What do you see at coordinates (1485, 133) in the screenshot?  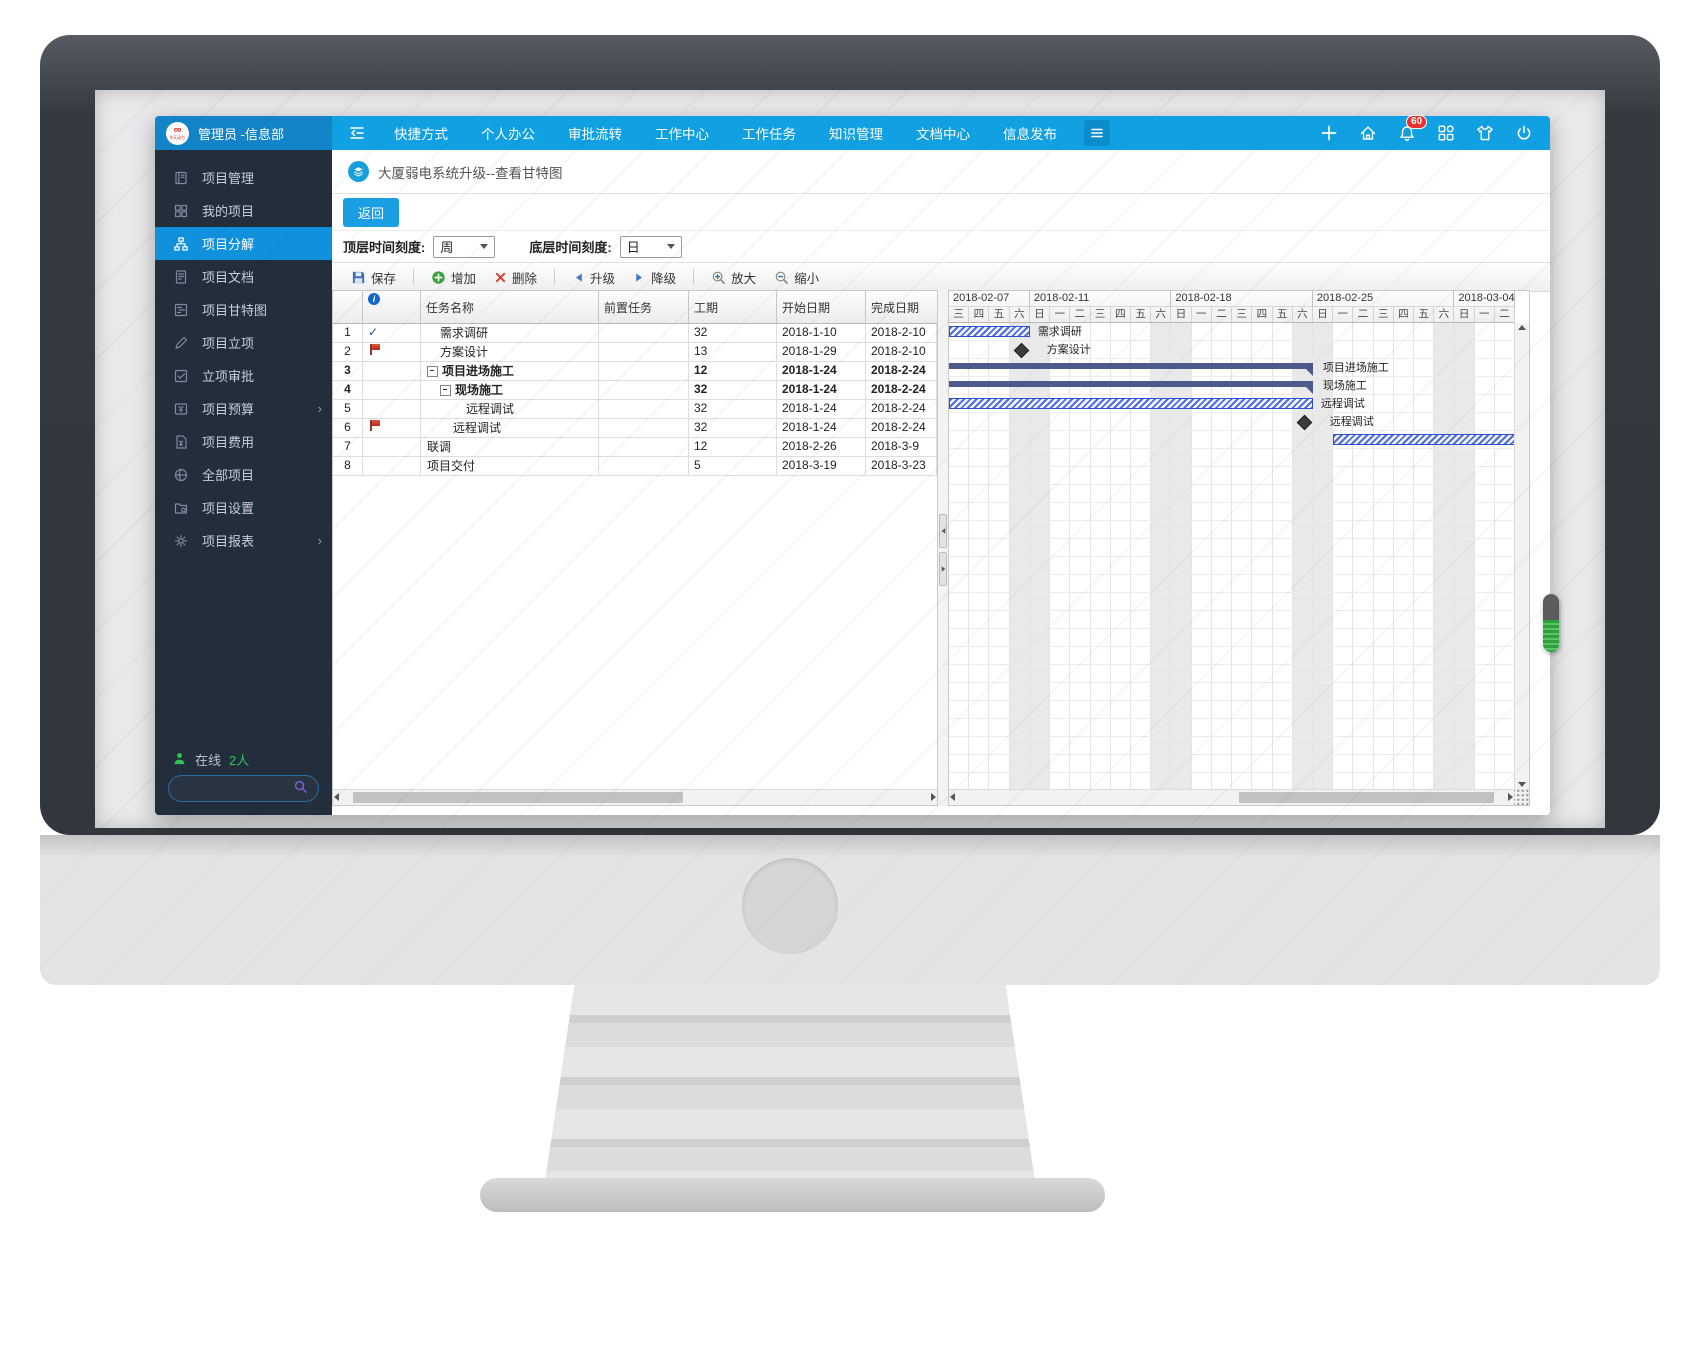 I see `theme-icon` at bounding box center [1485, 133].